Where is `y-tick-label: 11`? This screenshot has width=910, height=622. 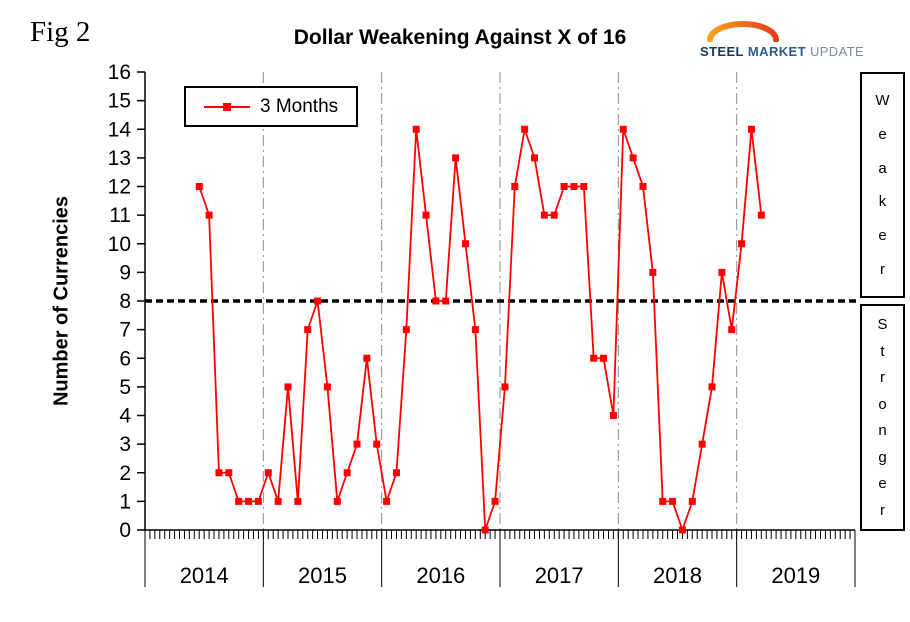 y-tick-label: 11 is located at coordinates (120, 215).